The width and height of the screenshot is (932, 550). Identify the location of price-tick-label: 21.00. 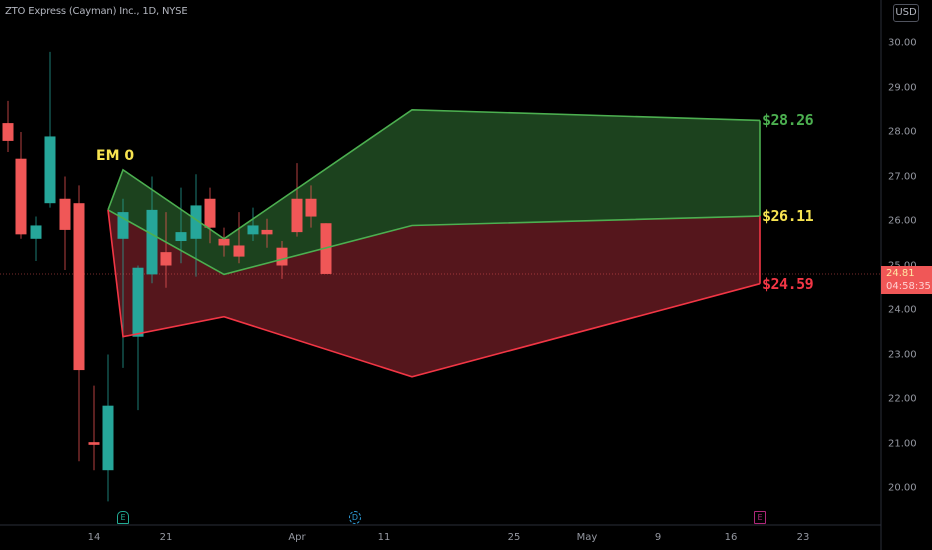
(902, 443).